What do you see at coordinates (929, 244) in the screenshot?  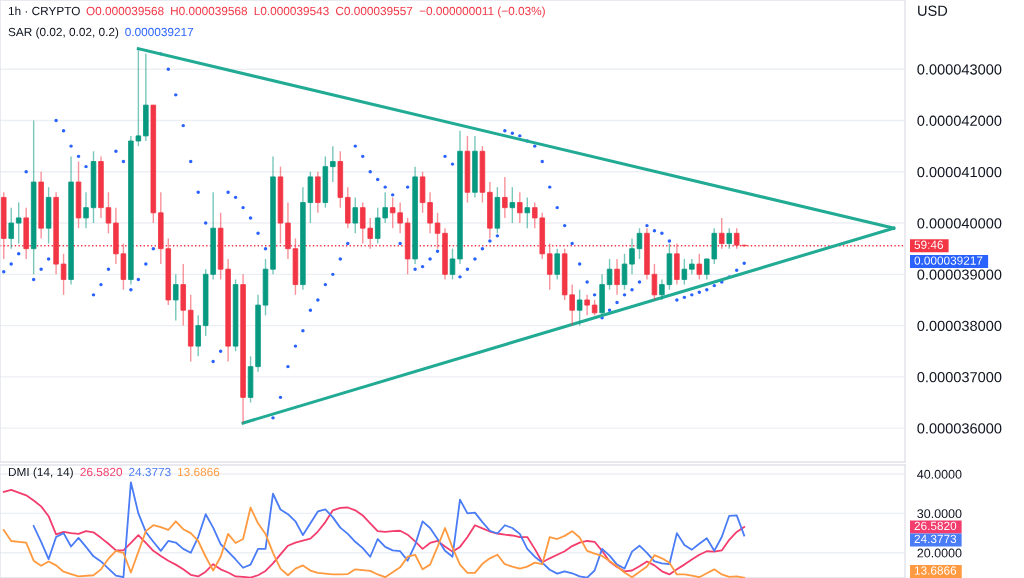 I see `text: 59:46` at bounding box center [929, 244].